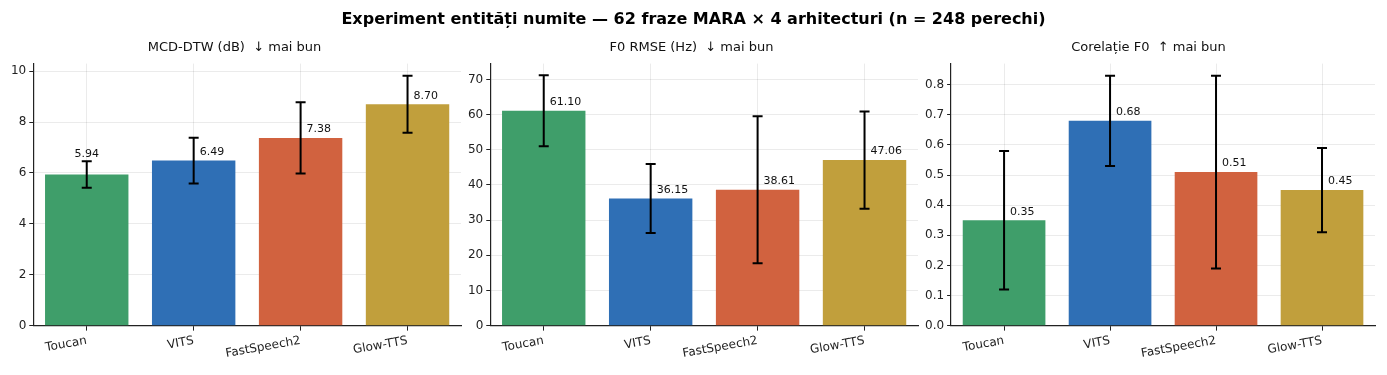  Describe the element at coordinates (475, 113) in the screenshot. I see `y-tick-label: 60` at that location.